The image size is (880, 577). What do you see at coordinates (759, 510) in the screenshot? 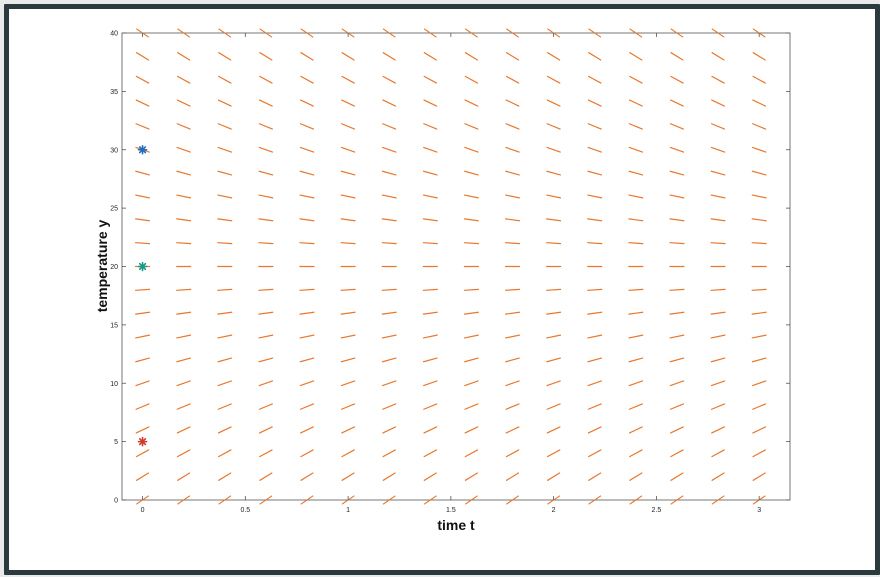
I see `x-tick-label: 3` at bounding box center [759, 510].